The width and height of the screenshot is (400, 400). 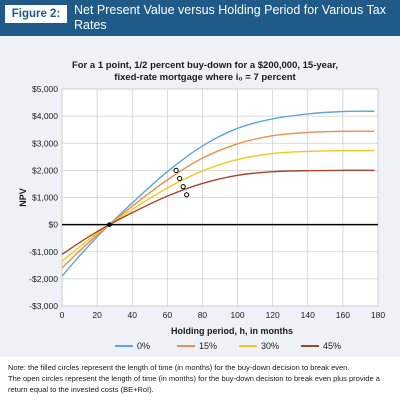 I want to click on legend-label: 0%, so click(x=144, y=346).